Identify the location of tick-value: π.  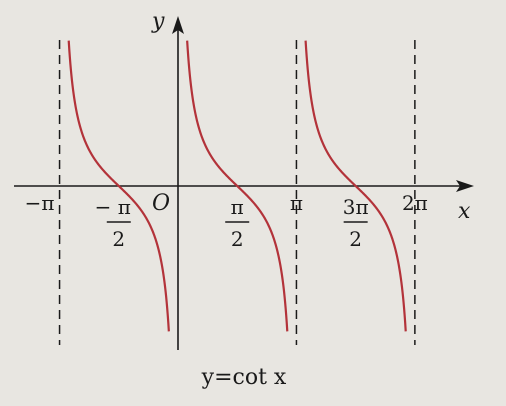
(296, 203).